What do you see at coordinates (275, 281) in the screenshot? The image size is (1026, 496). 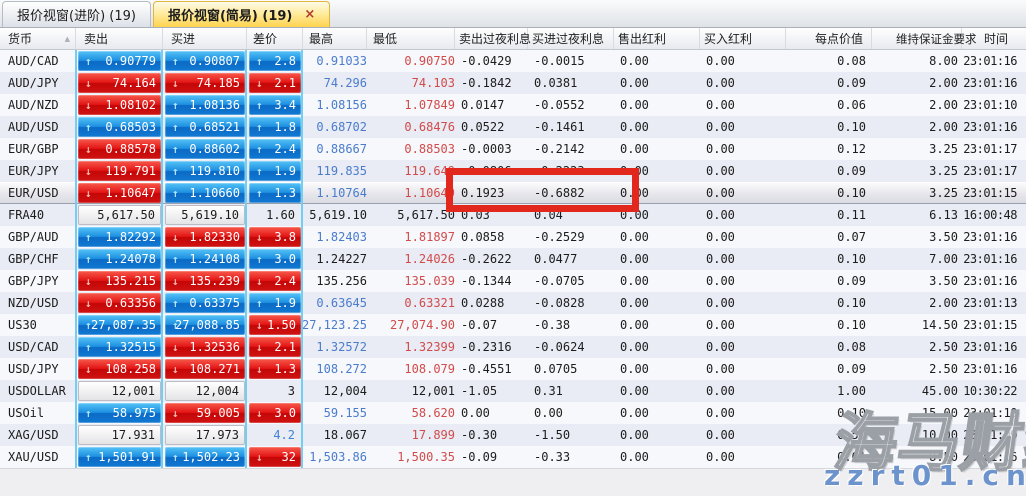 I see `spread-button: 2.4 ↓` at bounding box center [275, 281].